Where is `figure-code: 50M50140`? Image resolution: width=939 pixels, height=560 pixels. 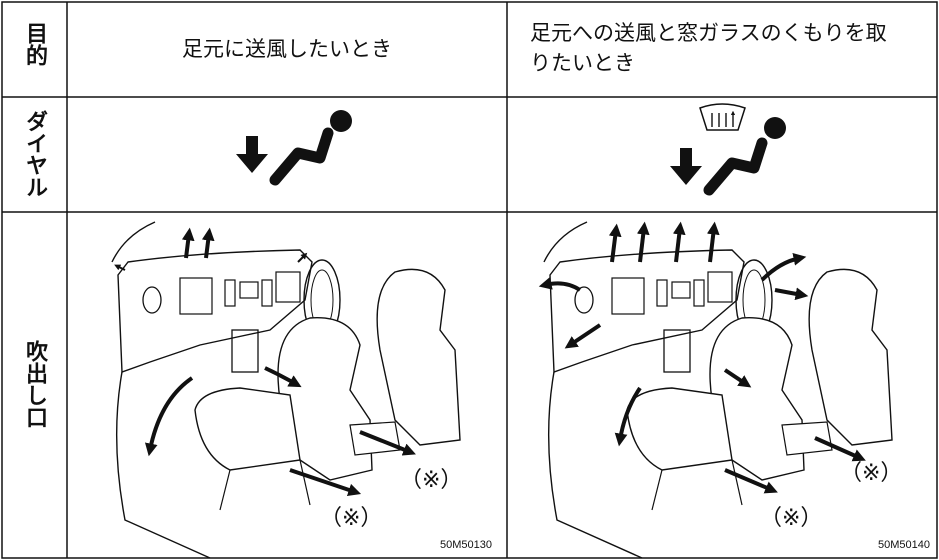
figure-code: 50M50140 is located at coordinates (904, 545).